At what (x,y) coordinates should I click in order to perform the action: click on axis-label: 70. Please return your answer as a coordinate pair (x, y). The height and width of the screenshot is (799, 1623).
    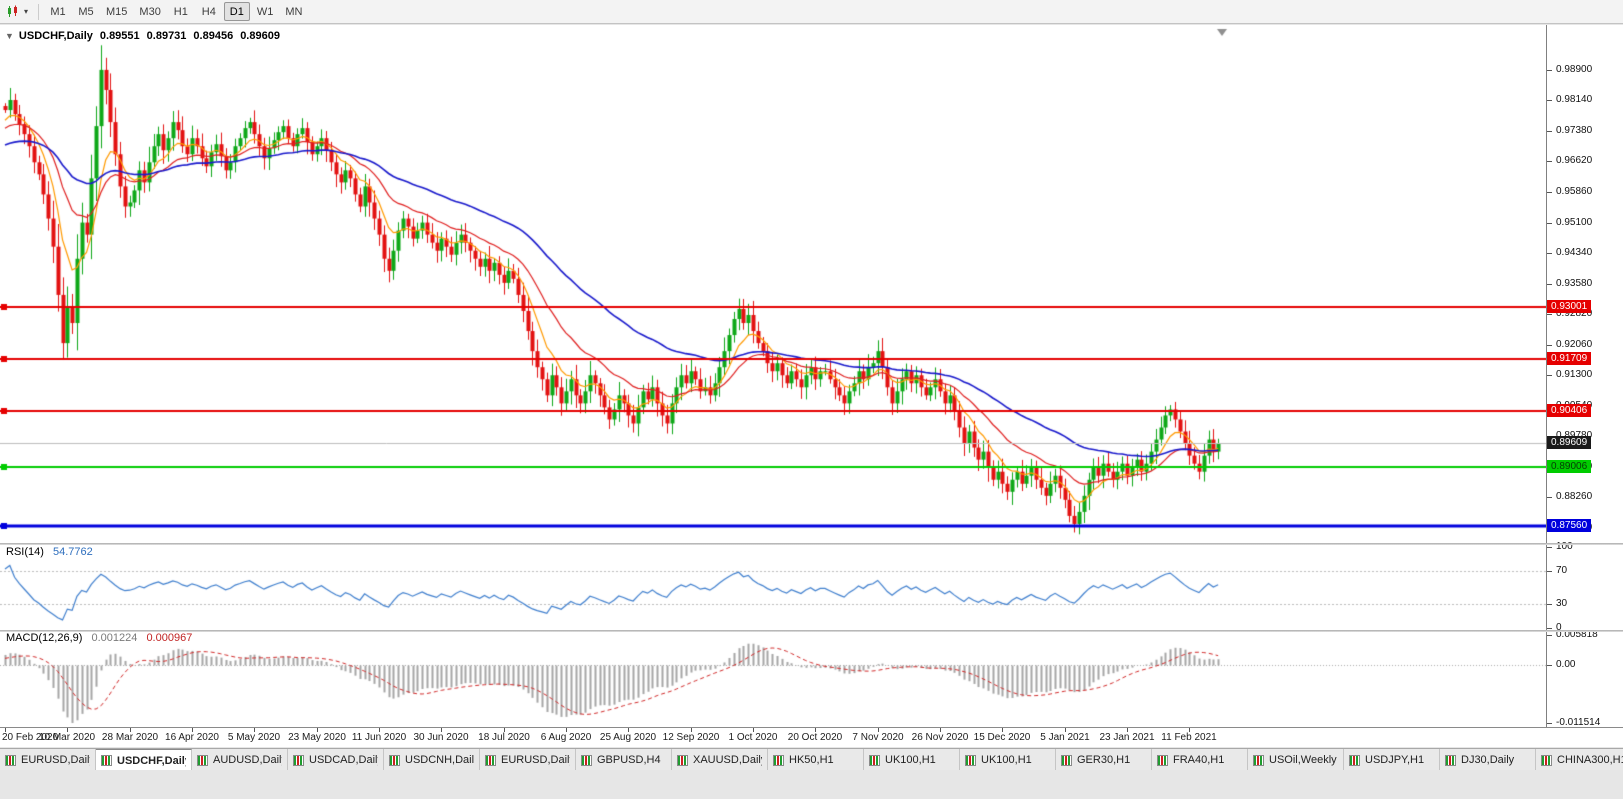
    Looking at the image, I should click on (1562, 570).